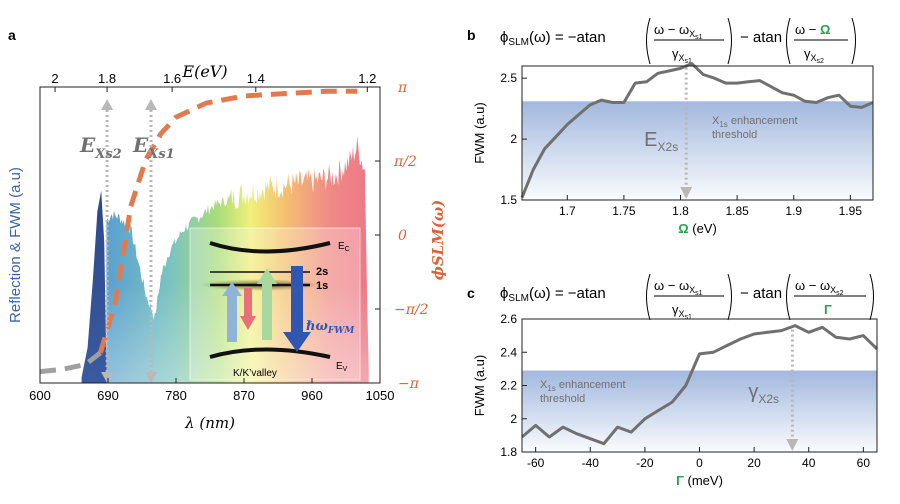  Describe the element at coordinates (828, 309) in the screenshot. I see `svg-text: Γ` at that location.